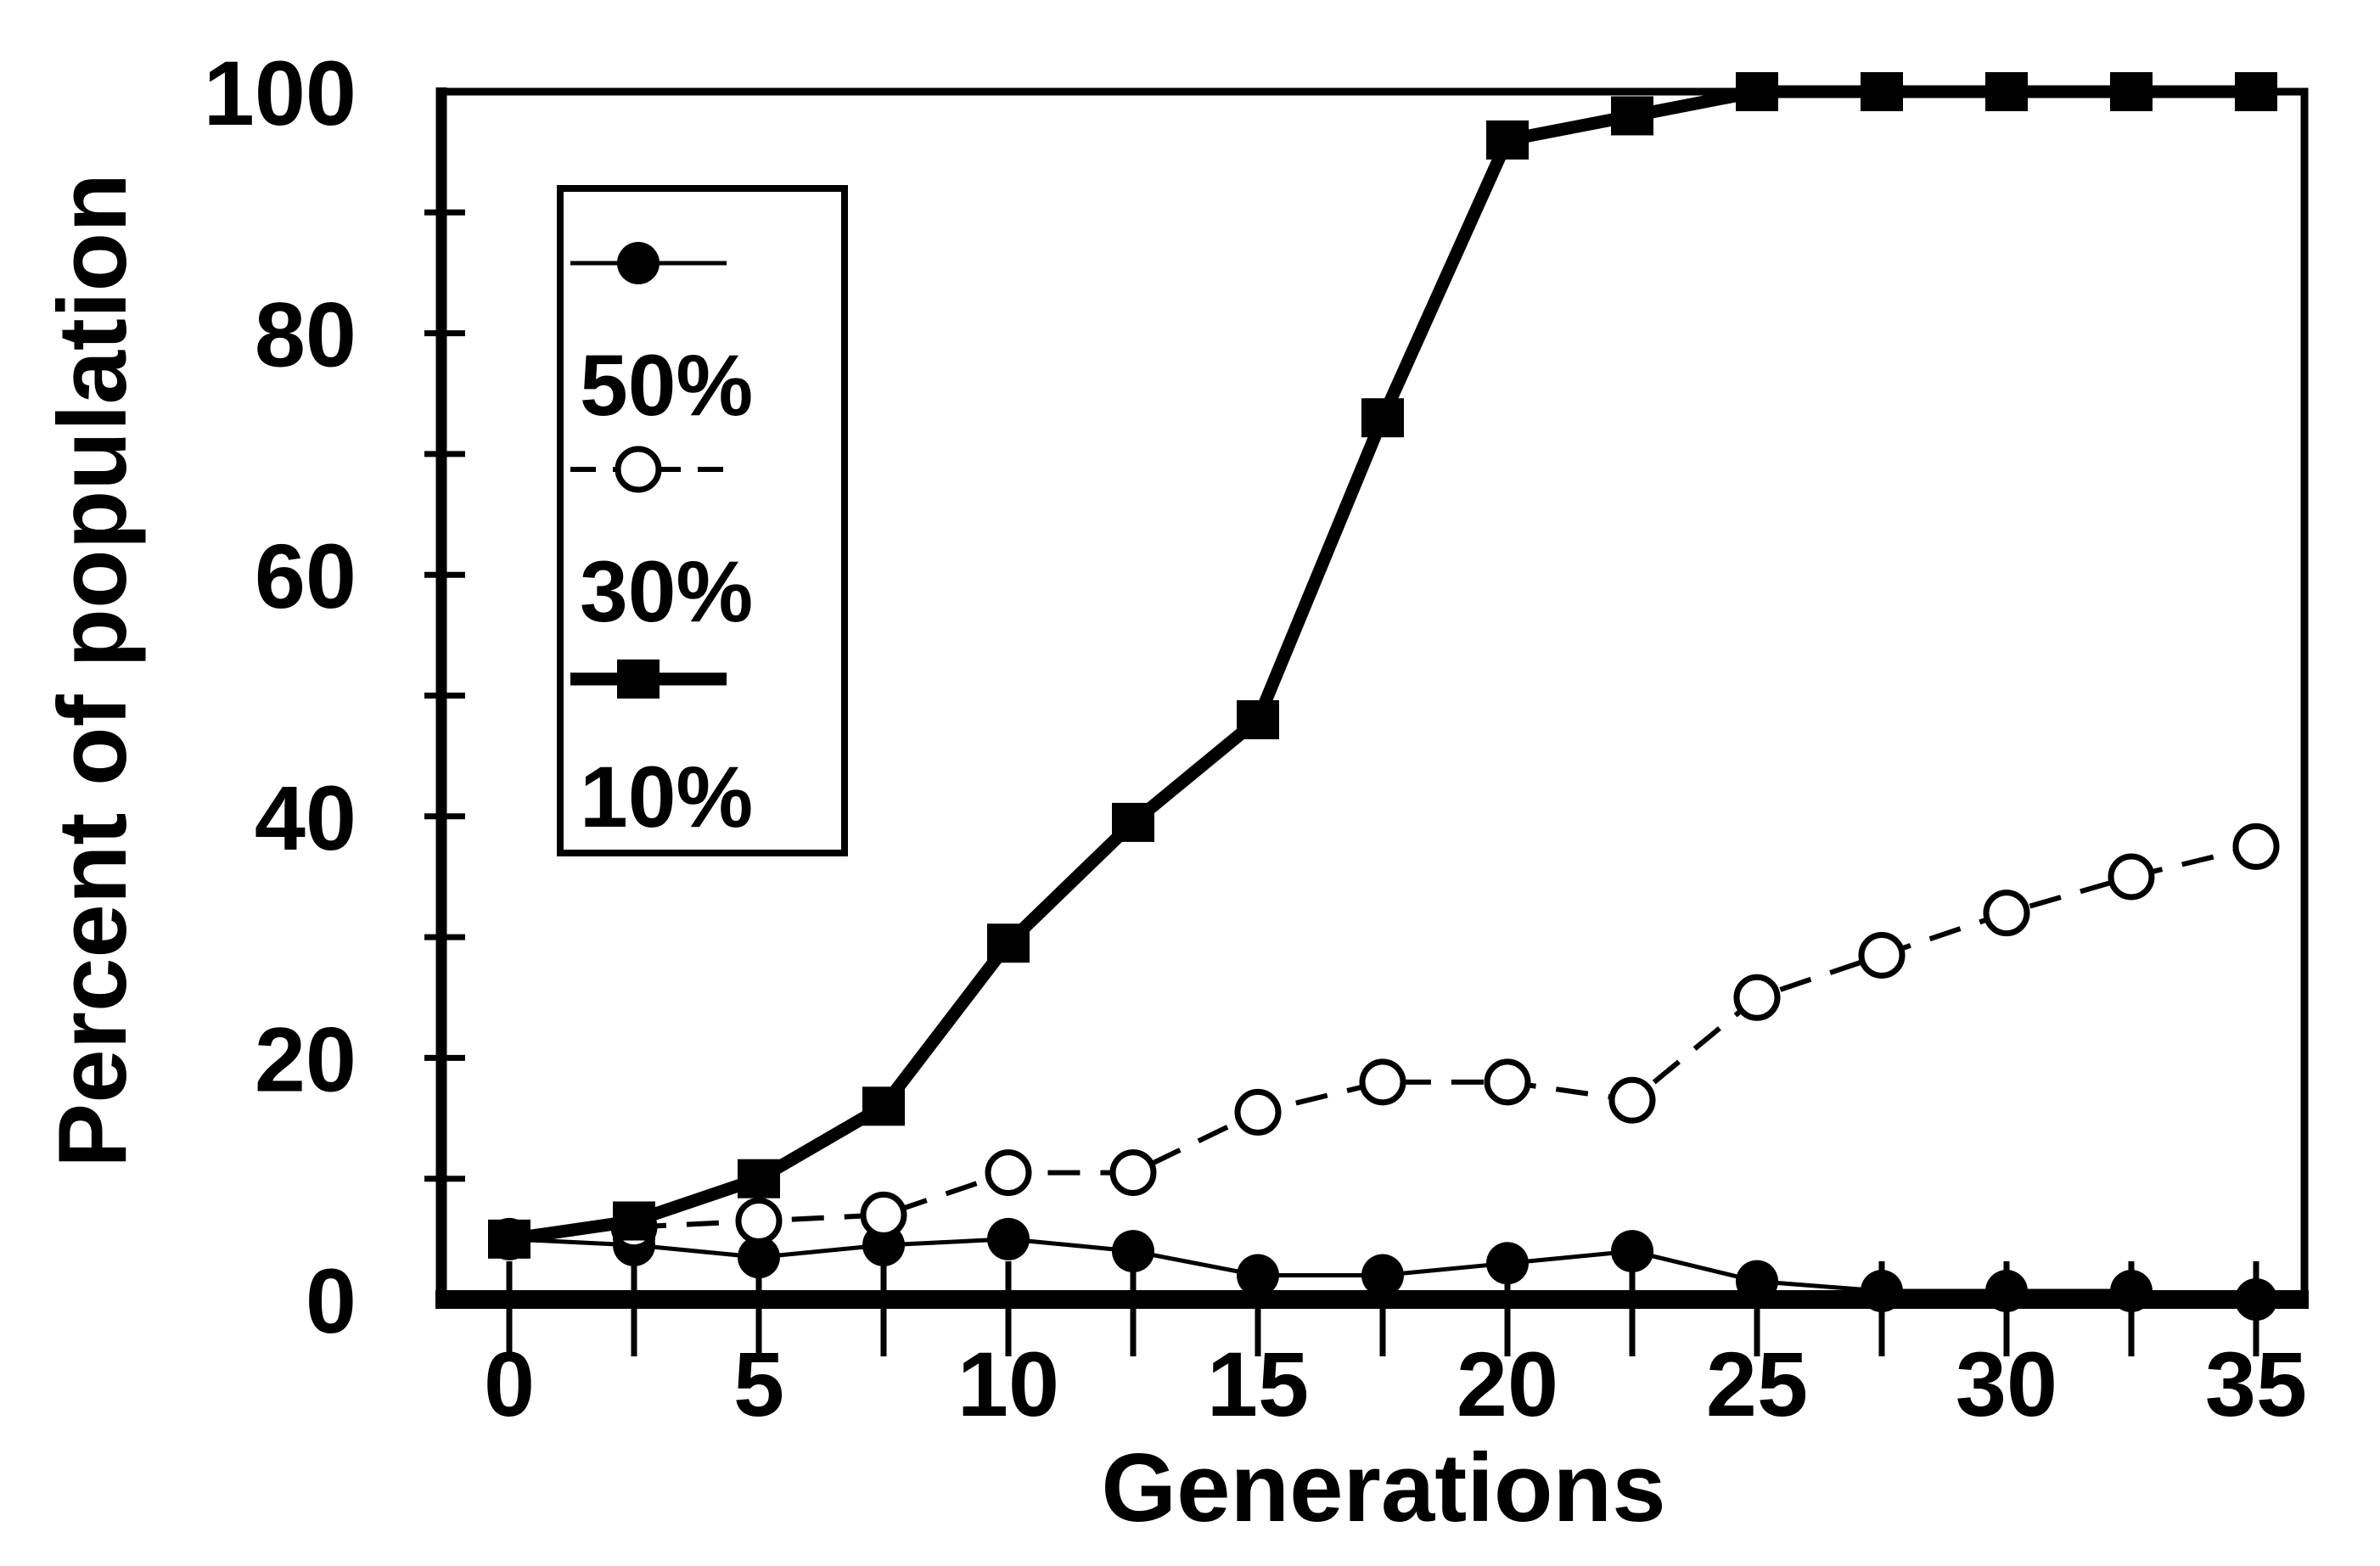 This screenshot has height=1566, width=2380. What do you see at coordinates (2256, 1384) in the screenshot?
I see `x-tick-label-35: 35` at bounding box center [2256, 1384].